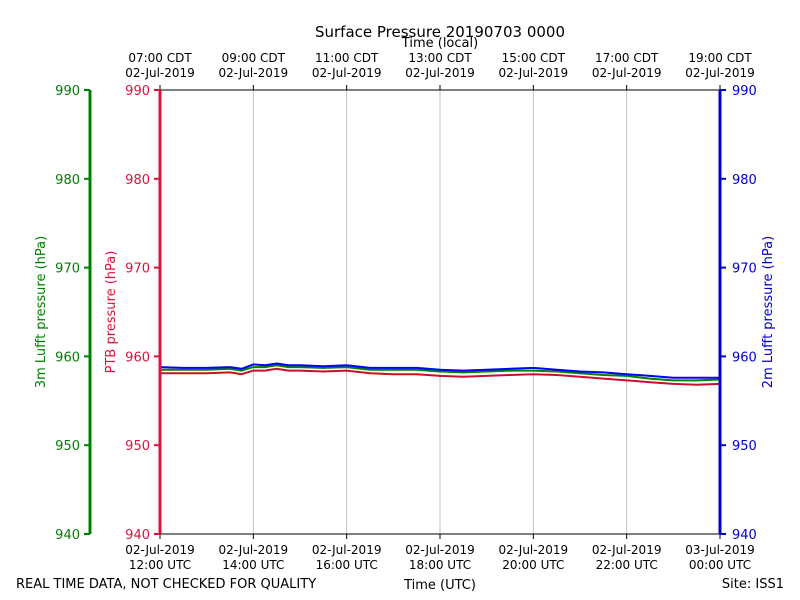 The width and height of the screenshot is (800, 600). I want to click on top-tick-time: 11:00 CDT, so click(347, 58).